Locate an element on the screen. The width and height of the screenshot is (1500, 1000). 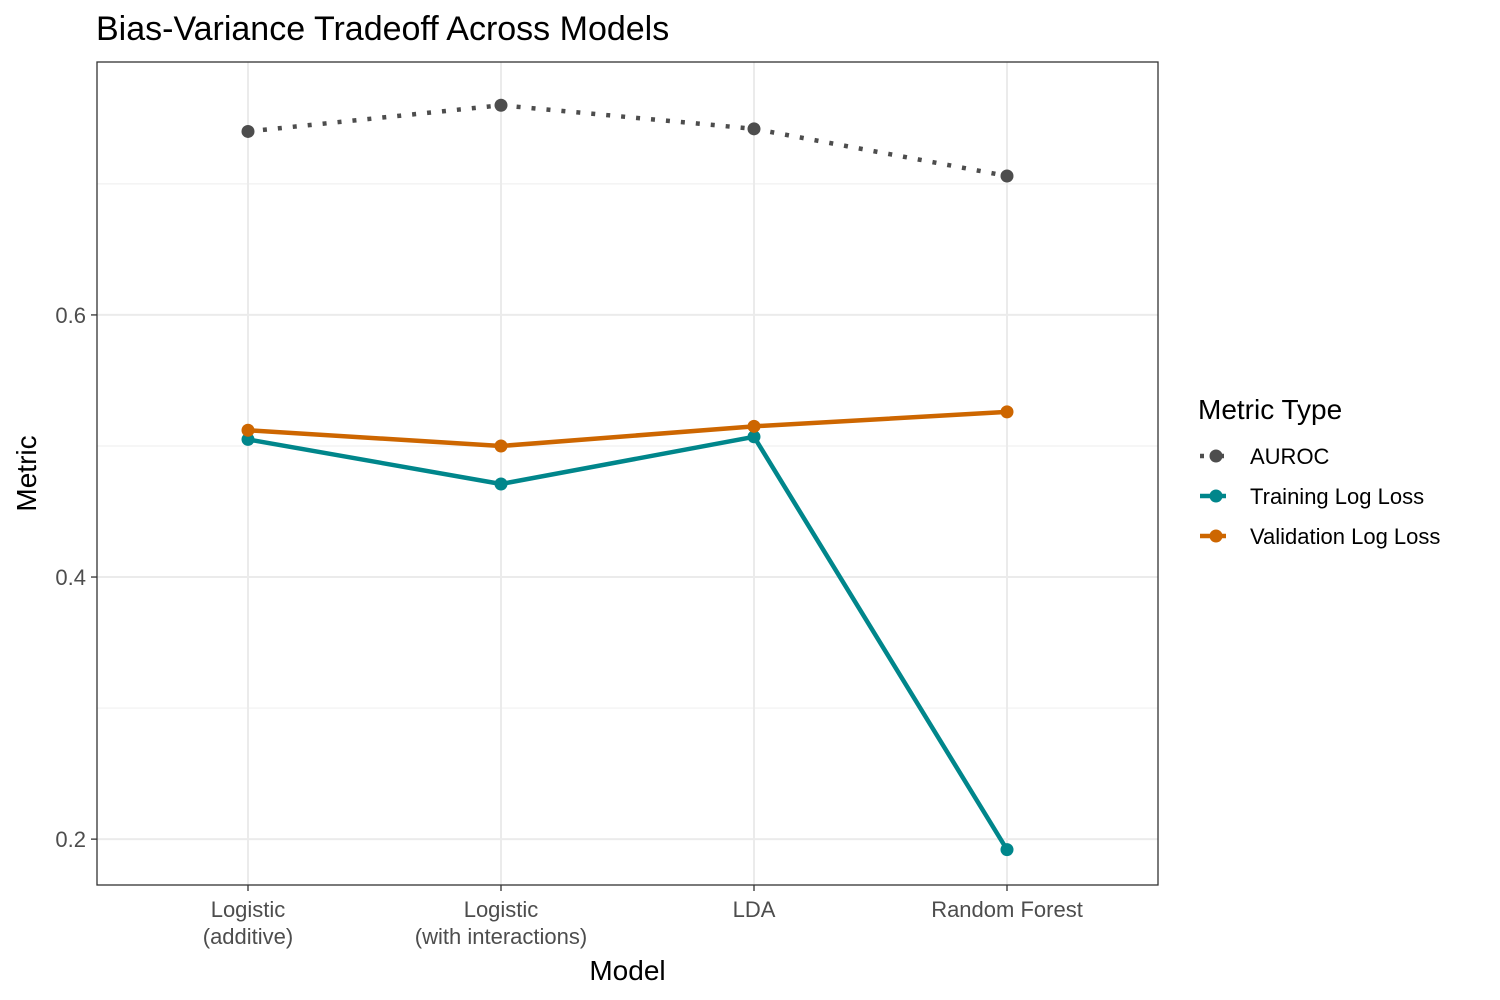
x-axis-title: Model is located at coordinates (627, 970).